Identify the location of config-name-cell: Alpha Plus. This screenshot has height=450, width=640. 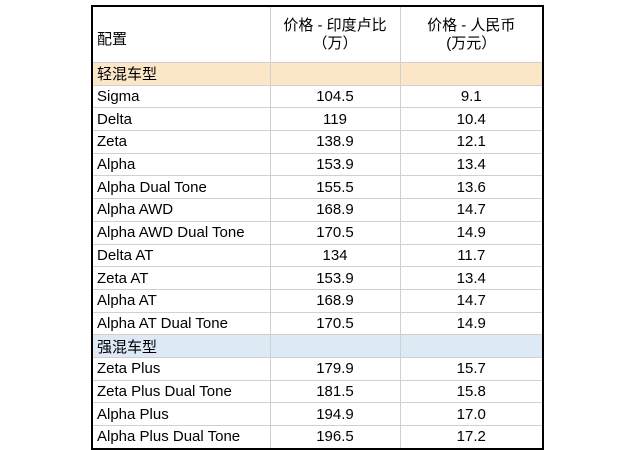
(181, 414).